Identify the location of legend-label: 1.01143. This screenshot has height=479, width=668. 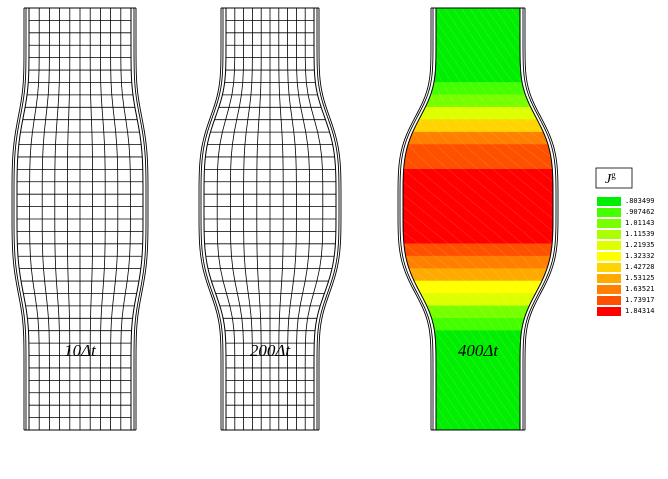
(640, 223).